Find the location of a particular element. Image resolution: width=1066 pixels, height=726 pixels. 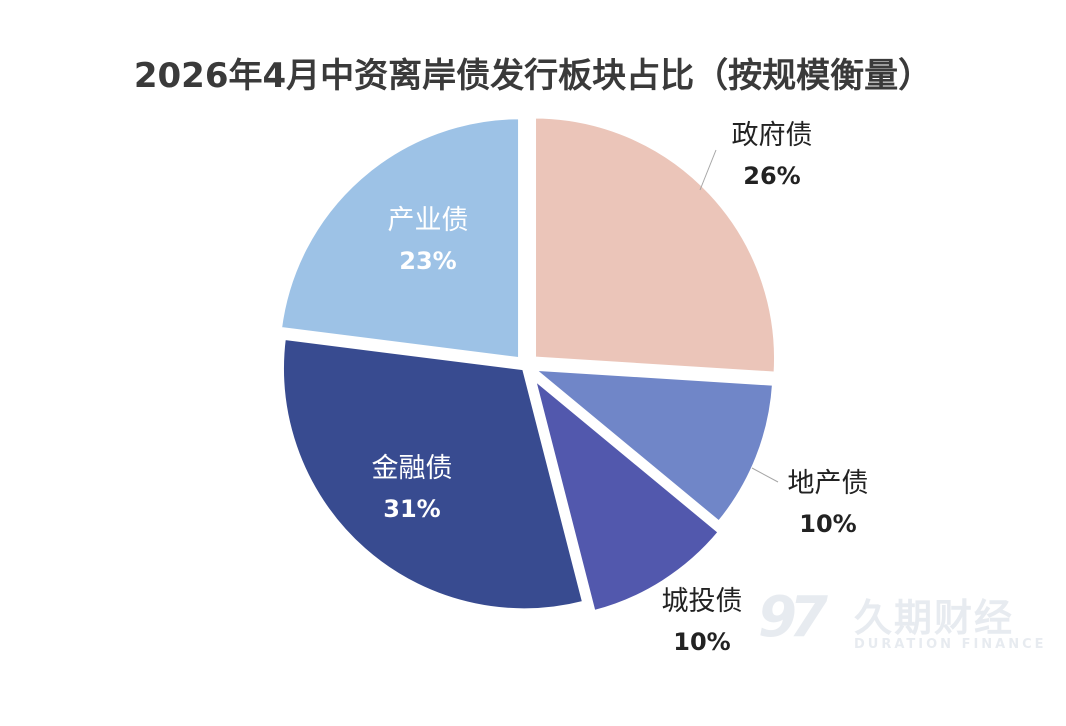

slice-value-label-5: 23% is located at coordinates (427, 261).